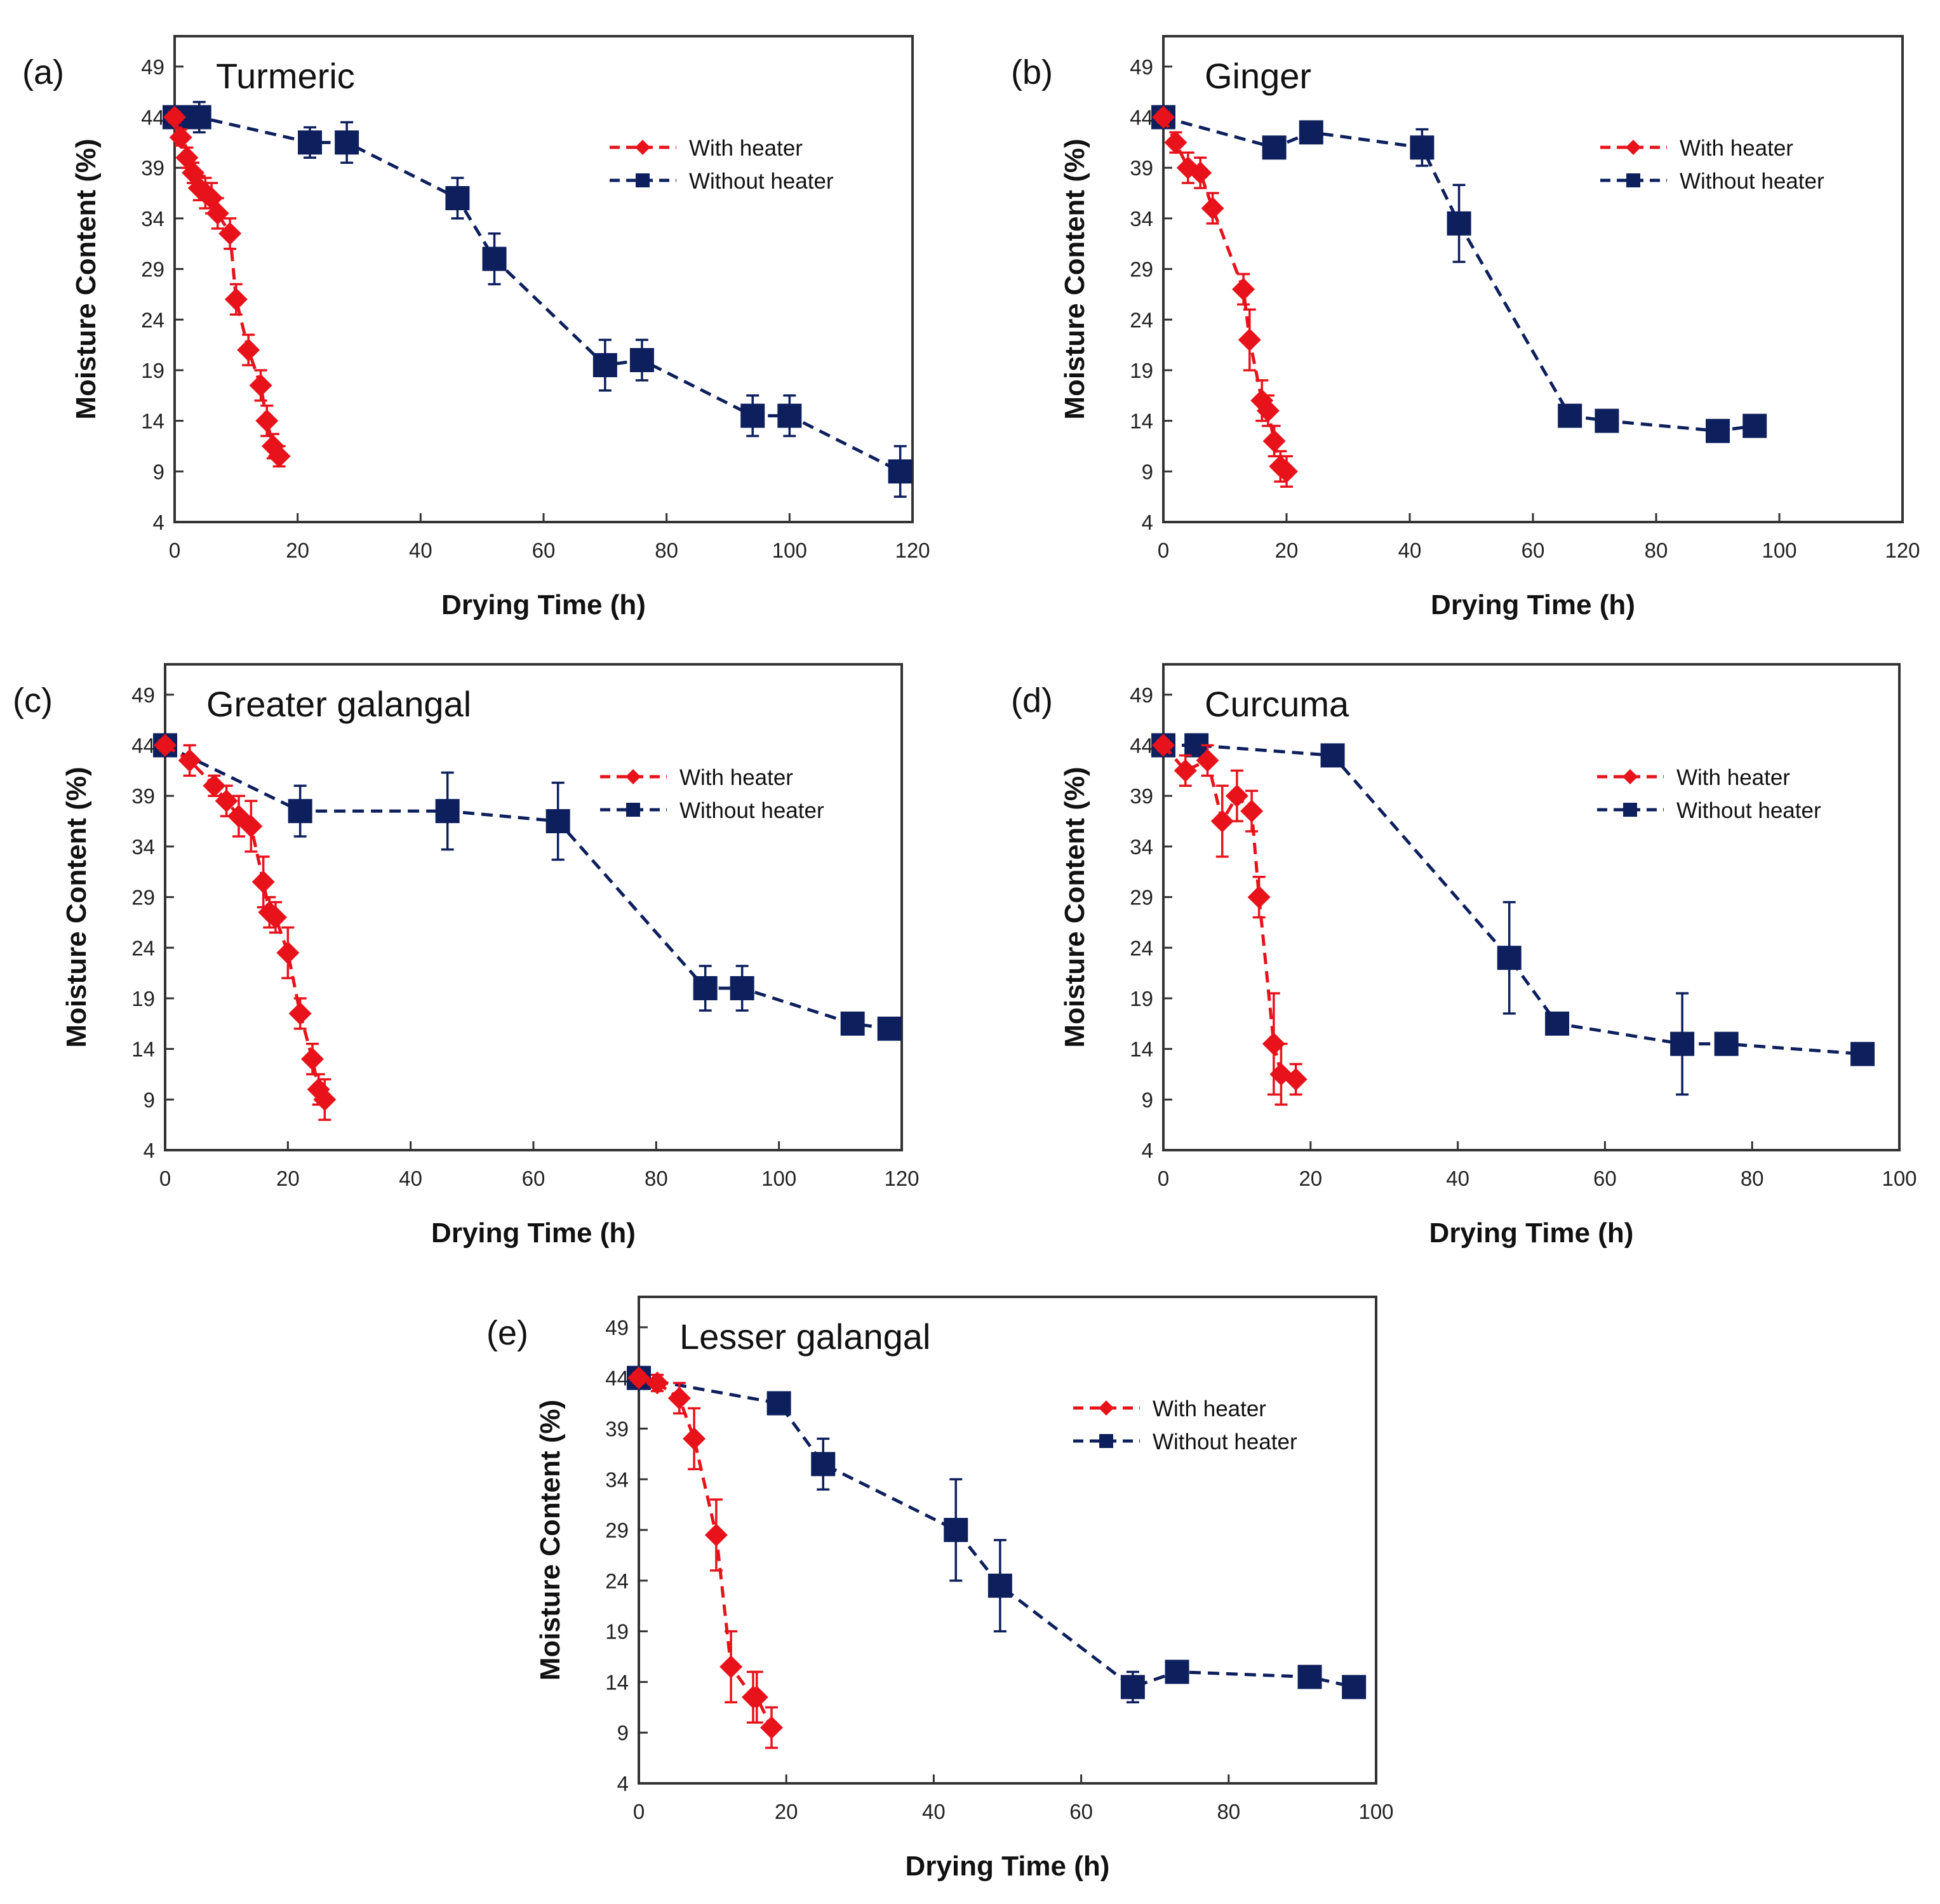 The image size is (1940, 1904). What do you see at coordinates (1630, 776) in the screenshot?
I see `legend-diamond-marker` at bounding box center [1630, 776].